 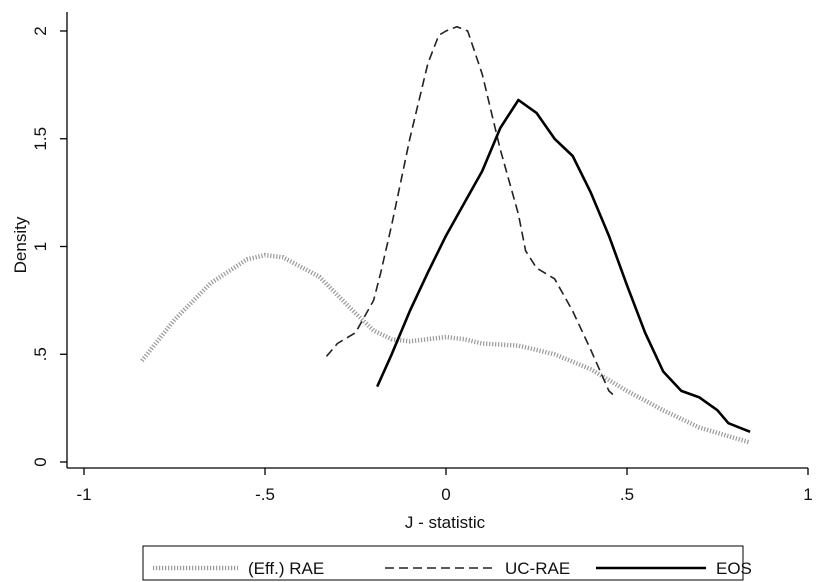 I want to click on x-axis-ticks: -1 -.5 0 .5 1, so click(x=444, y=486).